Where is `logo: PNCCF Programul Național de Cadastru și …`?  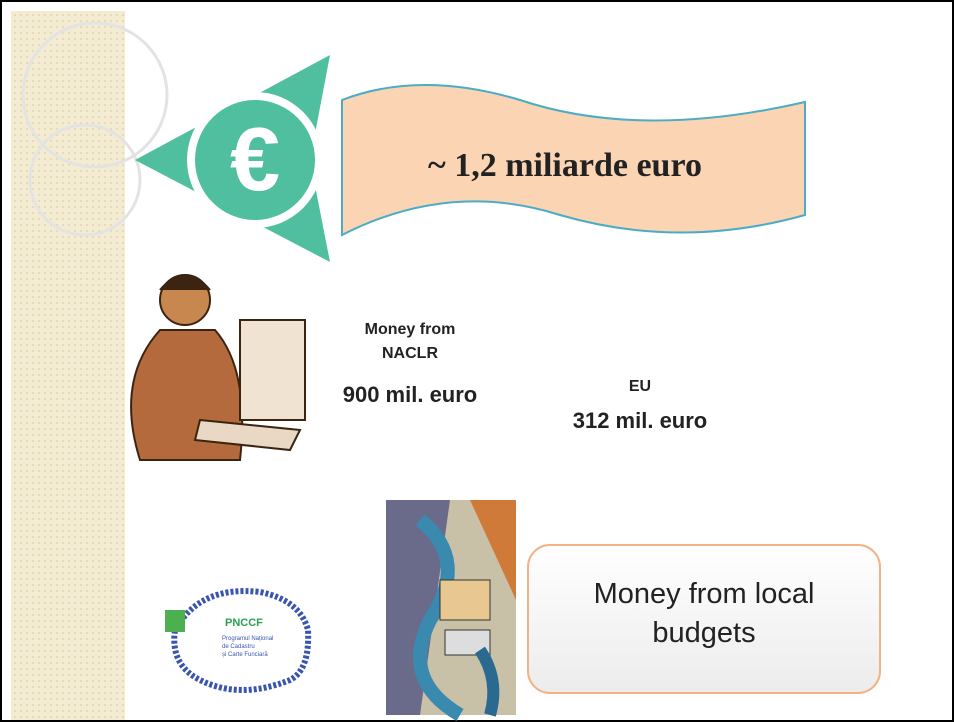 logo: PNCCF Programul Național de Cadastru și … is located at coordinates (238, 640).